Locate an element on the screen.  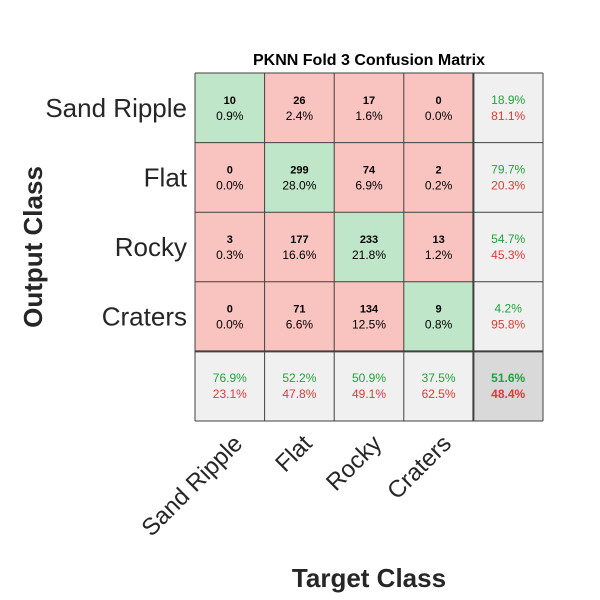
matrix-cell: 233 21.8% is located at coordinates (369, 247).